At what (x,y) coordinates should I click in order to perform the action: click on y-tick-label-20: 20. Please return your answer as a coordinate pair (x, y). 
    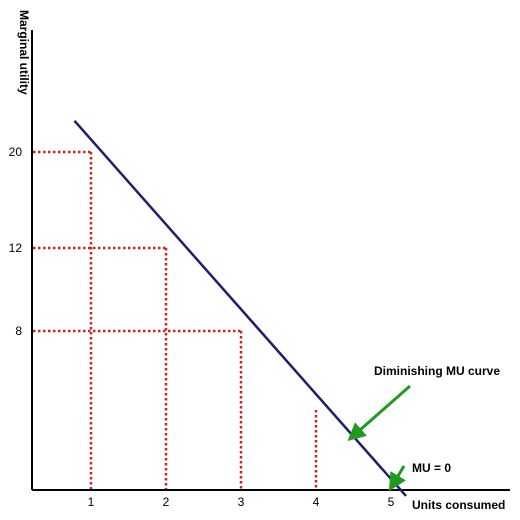
    Looking at the image, I should click on (16, 152).